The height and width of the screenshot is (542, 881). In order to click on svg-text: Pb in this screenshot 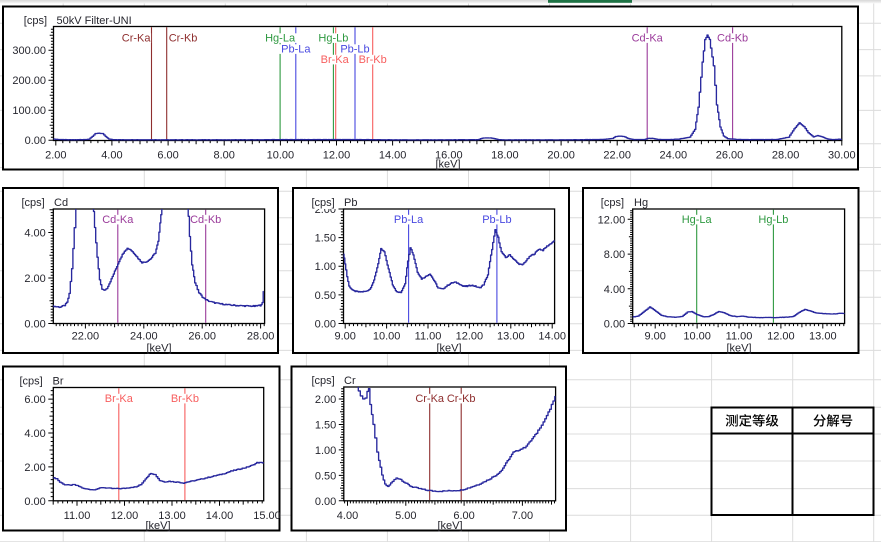, I will do `click(350, 203)`.